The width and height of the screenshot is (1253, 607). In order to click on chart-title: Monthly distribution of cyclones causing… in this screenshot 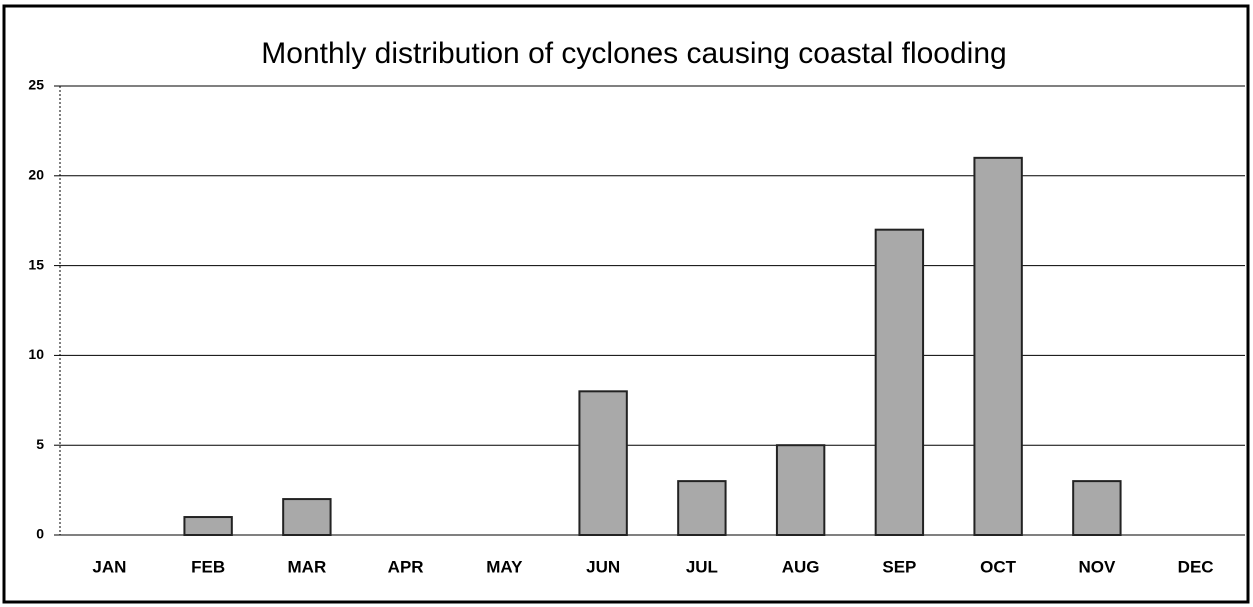, I will do `click(633, 53)`.